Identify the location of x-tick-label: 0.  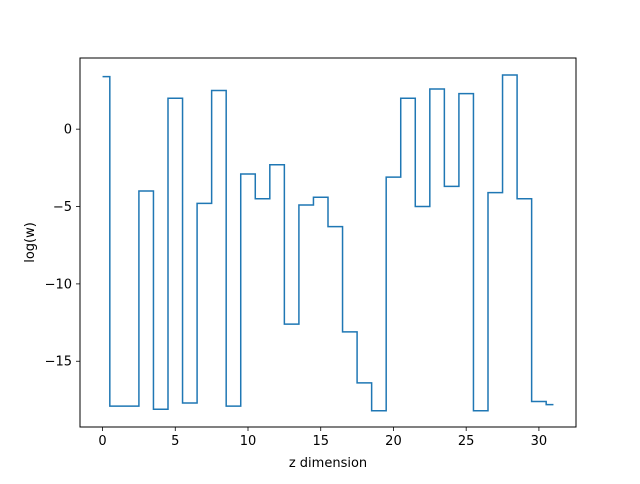
(102, 441).